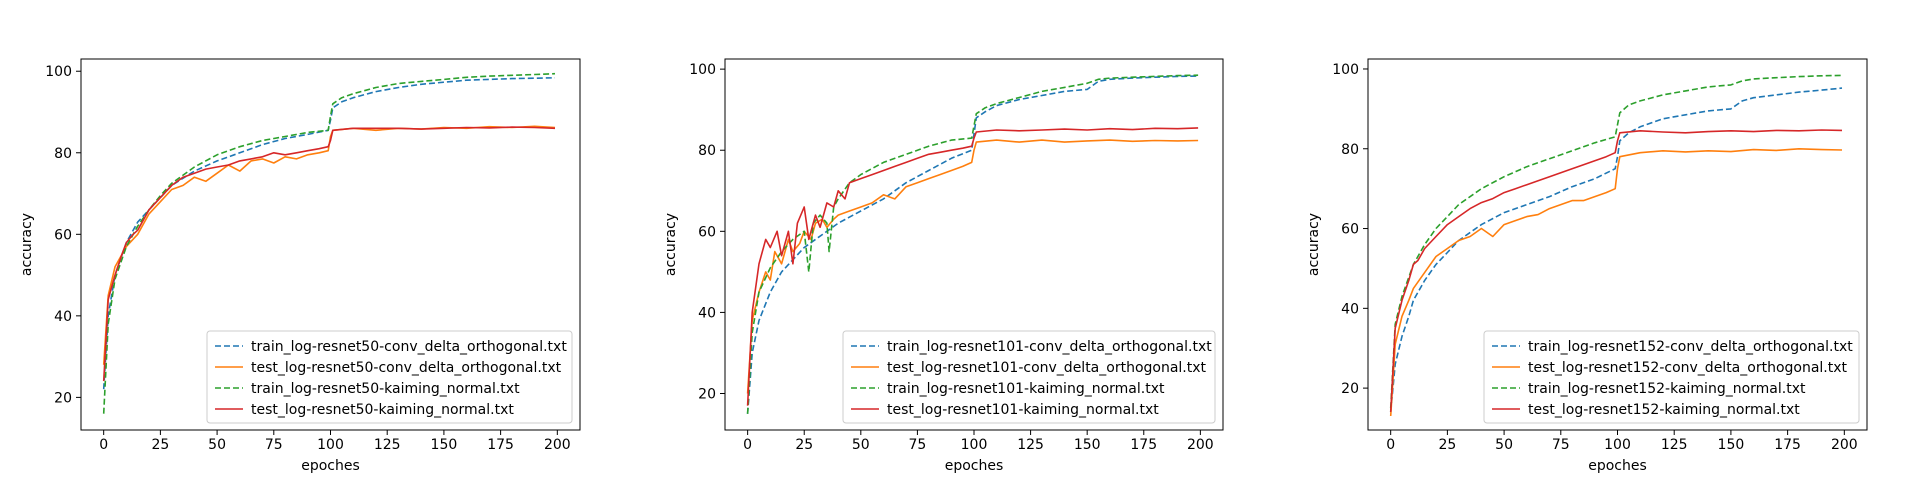 This screenshot has width=1920, height=480. Describe the element at coordinates (385, 389) in the screenshot. I see `legend-entry: train_log-resnet50-kaiming_normal.txt` at that location.